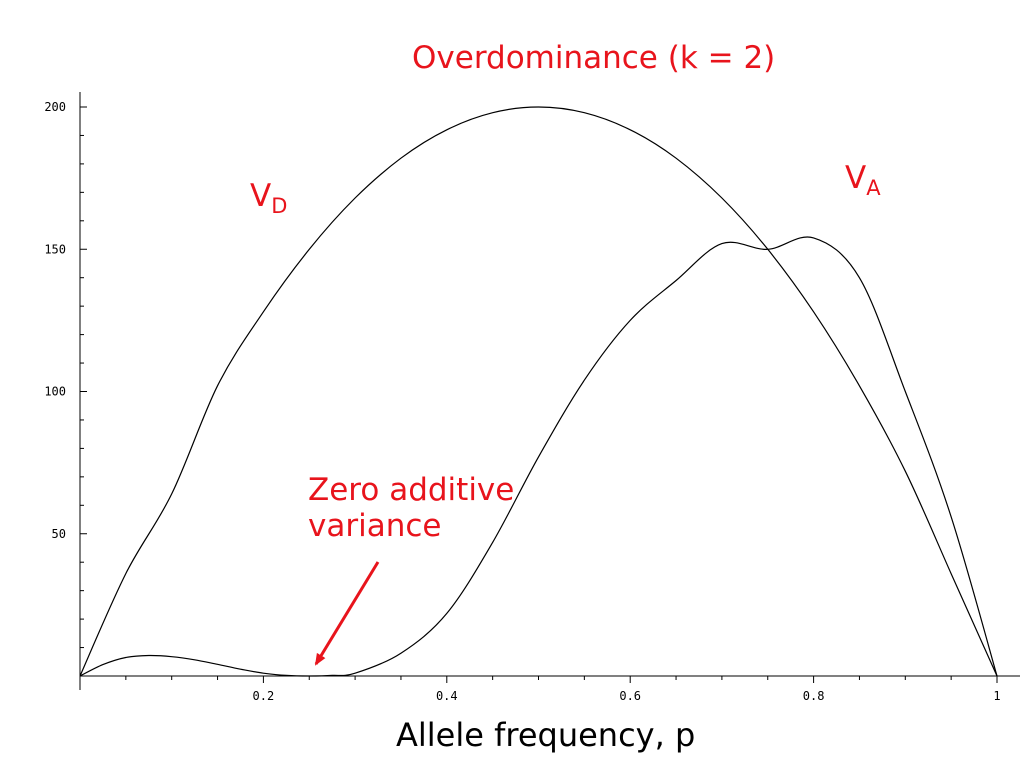 The height and width of the screenshot is (768, 1024). What do you see at coordinates (55, 107) in the screenshot?
I see `y-tick-label: 200` at bounding box center [55, 107].